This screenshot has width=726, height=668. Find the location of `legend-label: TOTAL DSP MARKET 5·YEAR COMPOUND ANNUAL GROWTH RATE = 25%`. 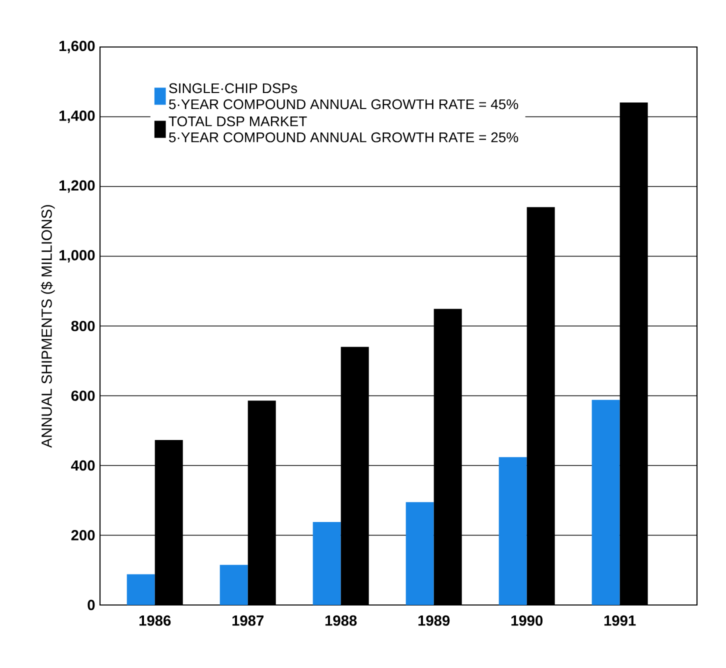

legend-label: TOTAL DSP MARKET 5·YEAR COMPOUND ANNUAL GROWTH RATE = 25% is located at coordinates (343, 129).